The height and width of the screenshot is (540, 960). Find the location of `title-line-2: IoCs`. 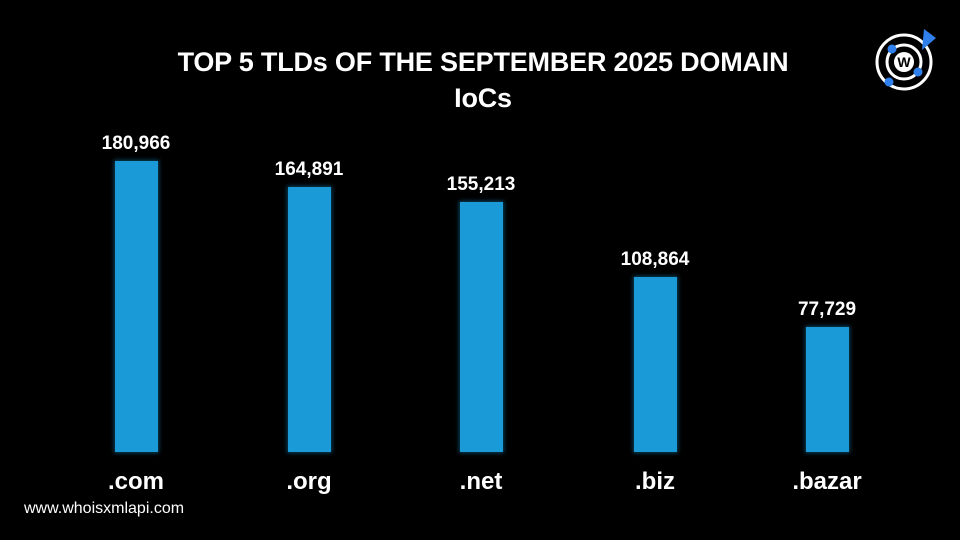

title-line-2: IoCs is located at coordinates (483, 98).